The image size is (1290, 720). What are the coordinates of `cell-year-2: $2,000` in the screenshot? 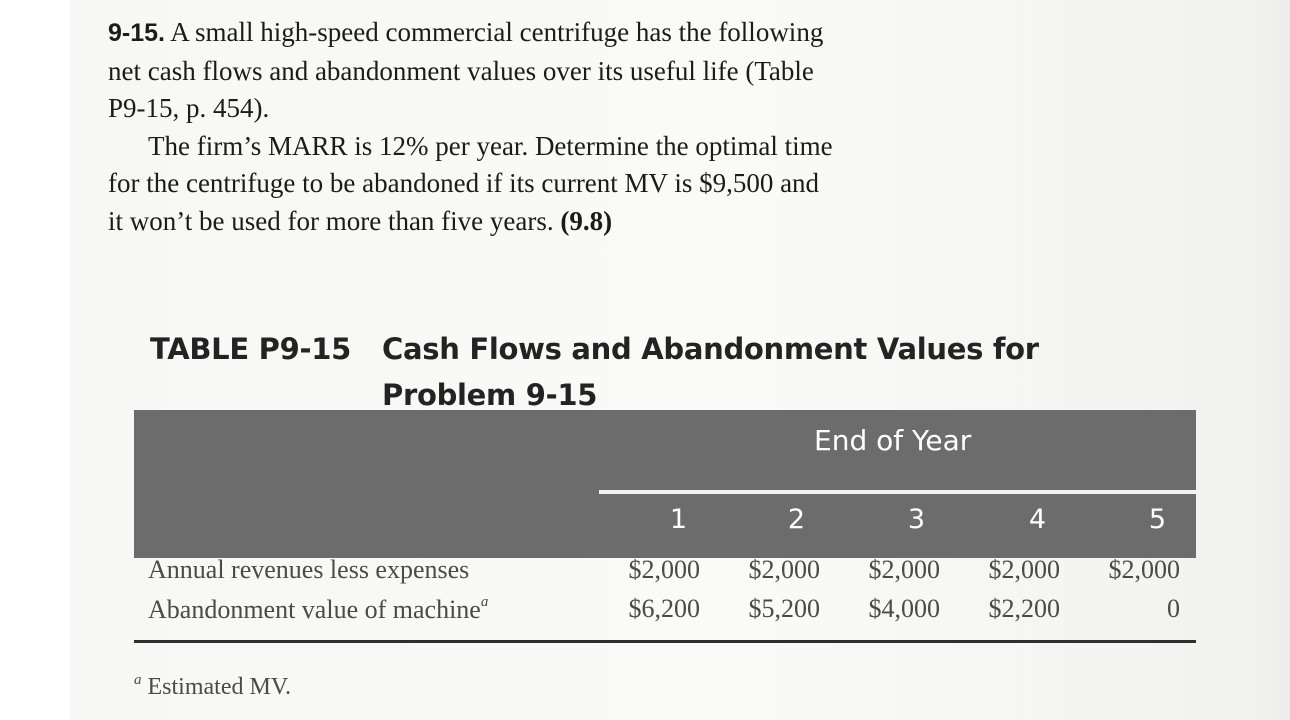 It's located at (784, 569).